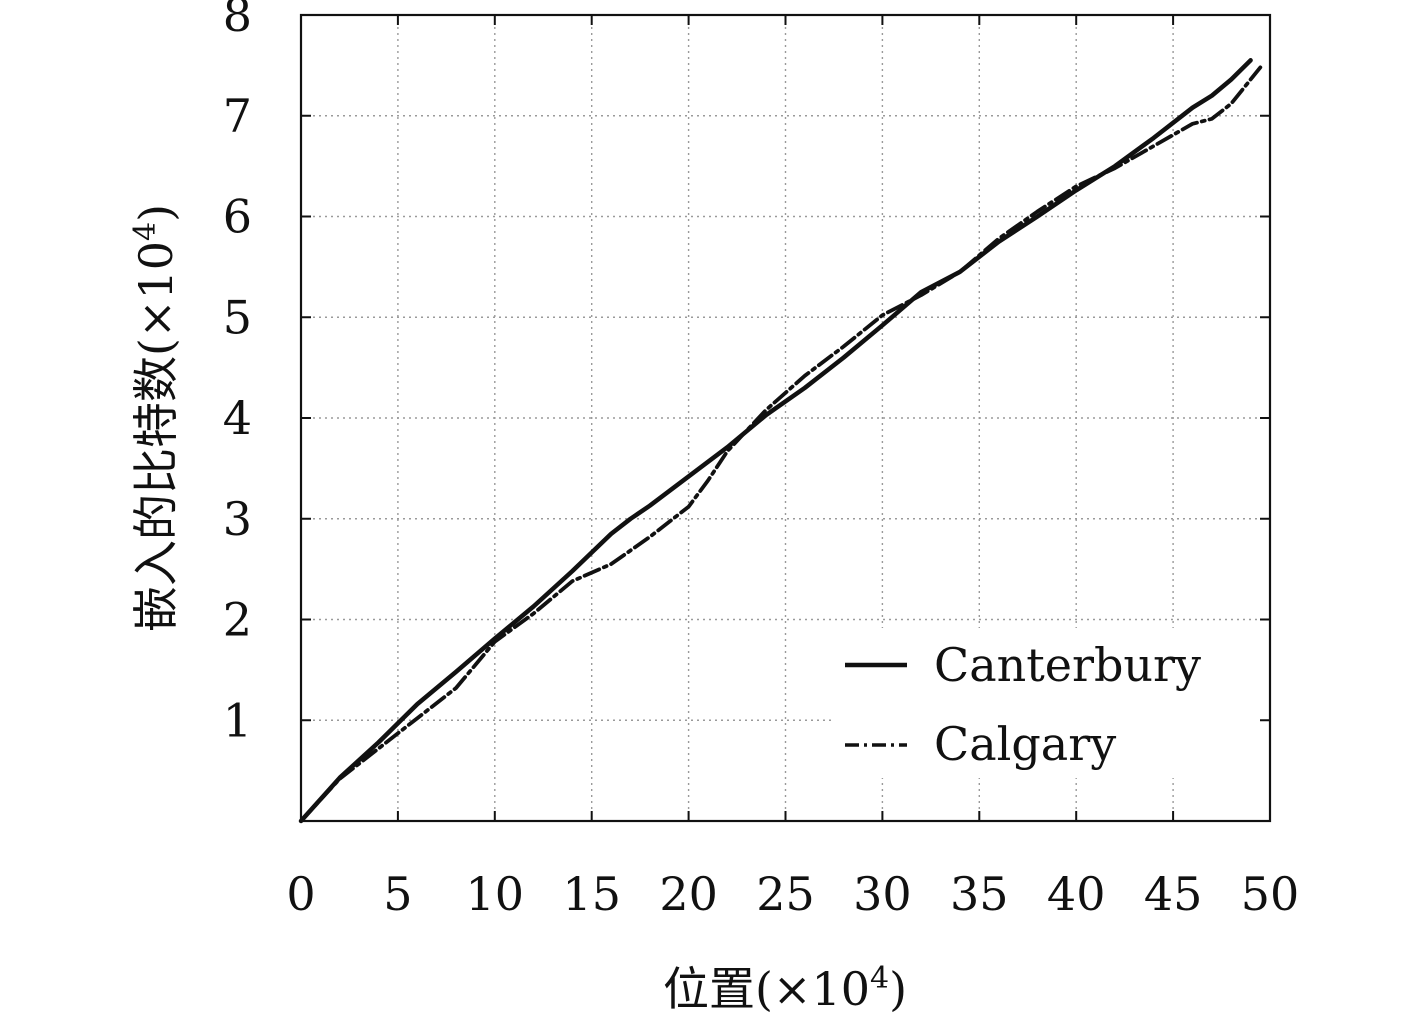  Describe the element at coordinates (688, 894) in the screenshot. I see `x-tick-label-20: 20` at that location.